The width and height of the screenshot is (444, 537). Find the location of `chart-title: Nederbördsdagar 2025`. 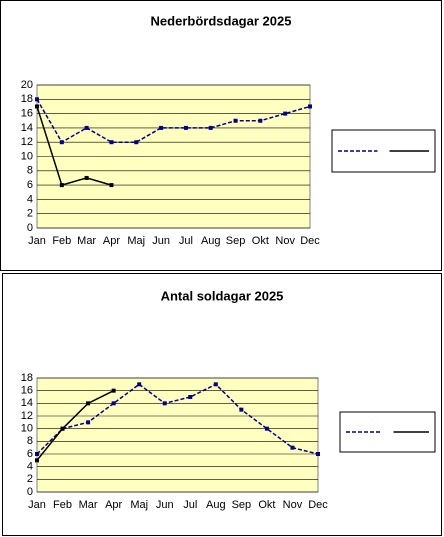

chart-title: Nederbördsdagar 2025 is located at coordinates (221, 20).